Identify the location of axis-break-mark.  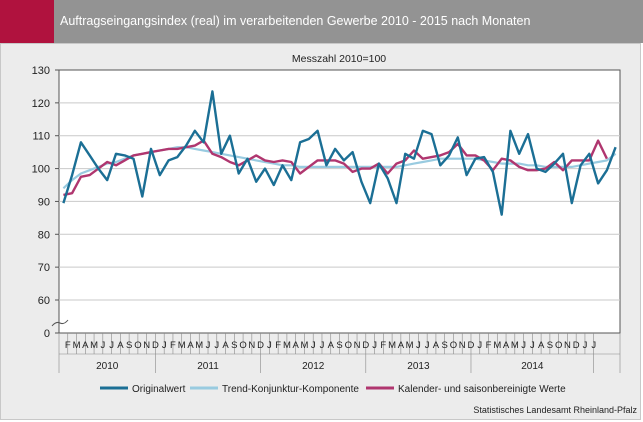
(60, 323).